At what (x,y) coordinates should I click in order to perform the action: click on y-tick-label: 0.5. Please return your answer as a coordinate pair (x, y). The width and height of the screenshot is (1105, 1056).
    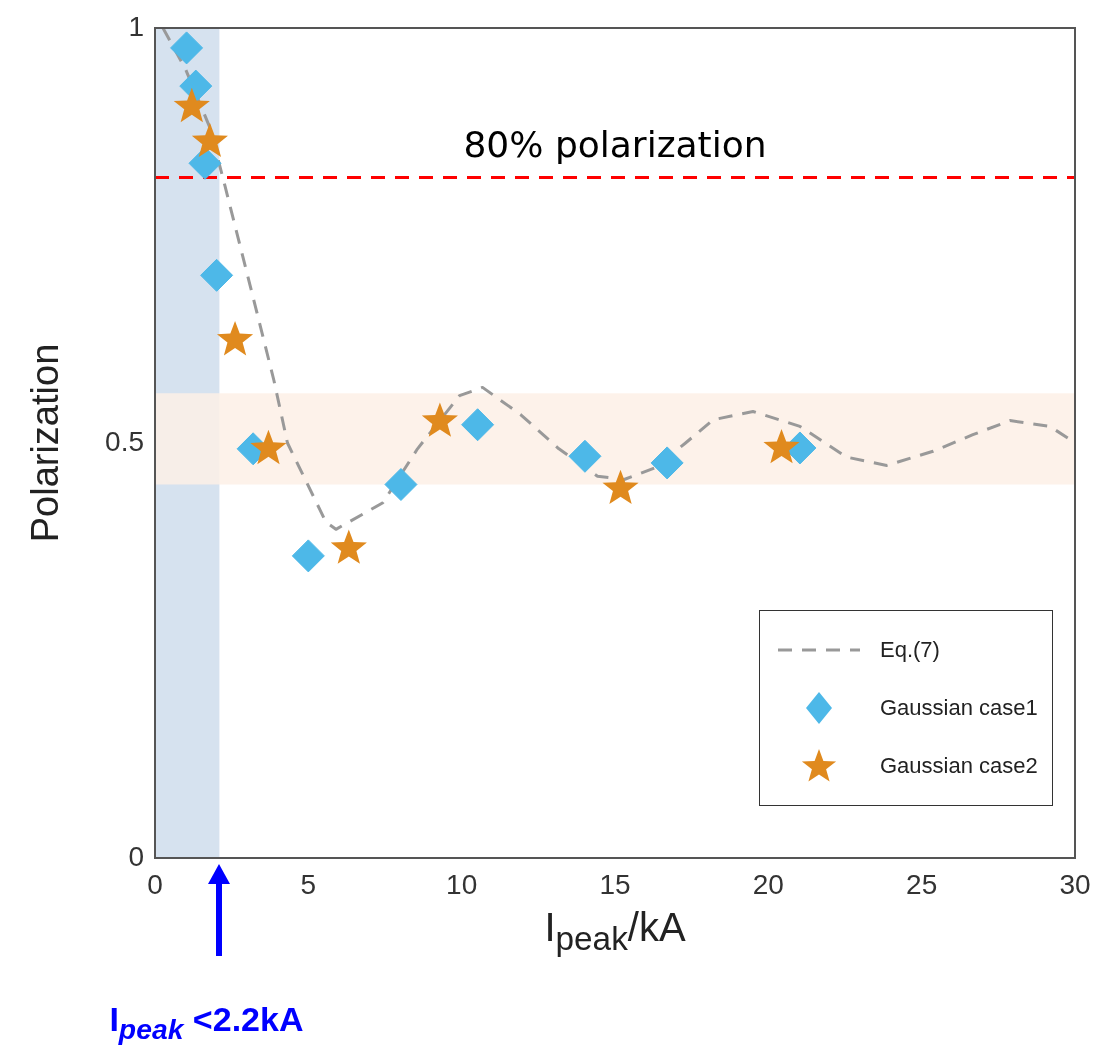
    Looking at the image, I should click on (124, 441).